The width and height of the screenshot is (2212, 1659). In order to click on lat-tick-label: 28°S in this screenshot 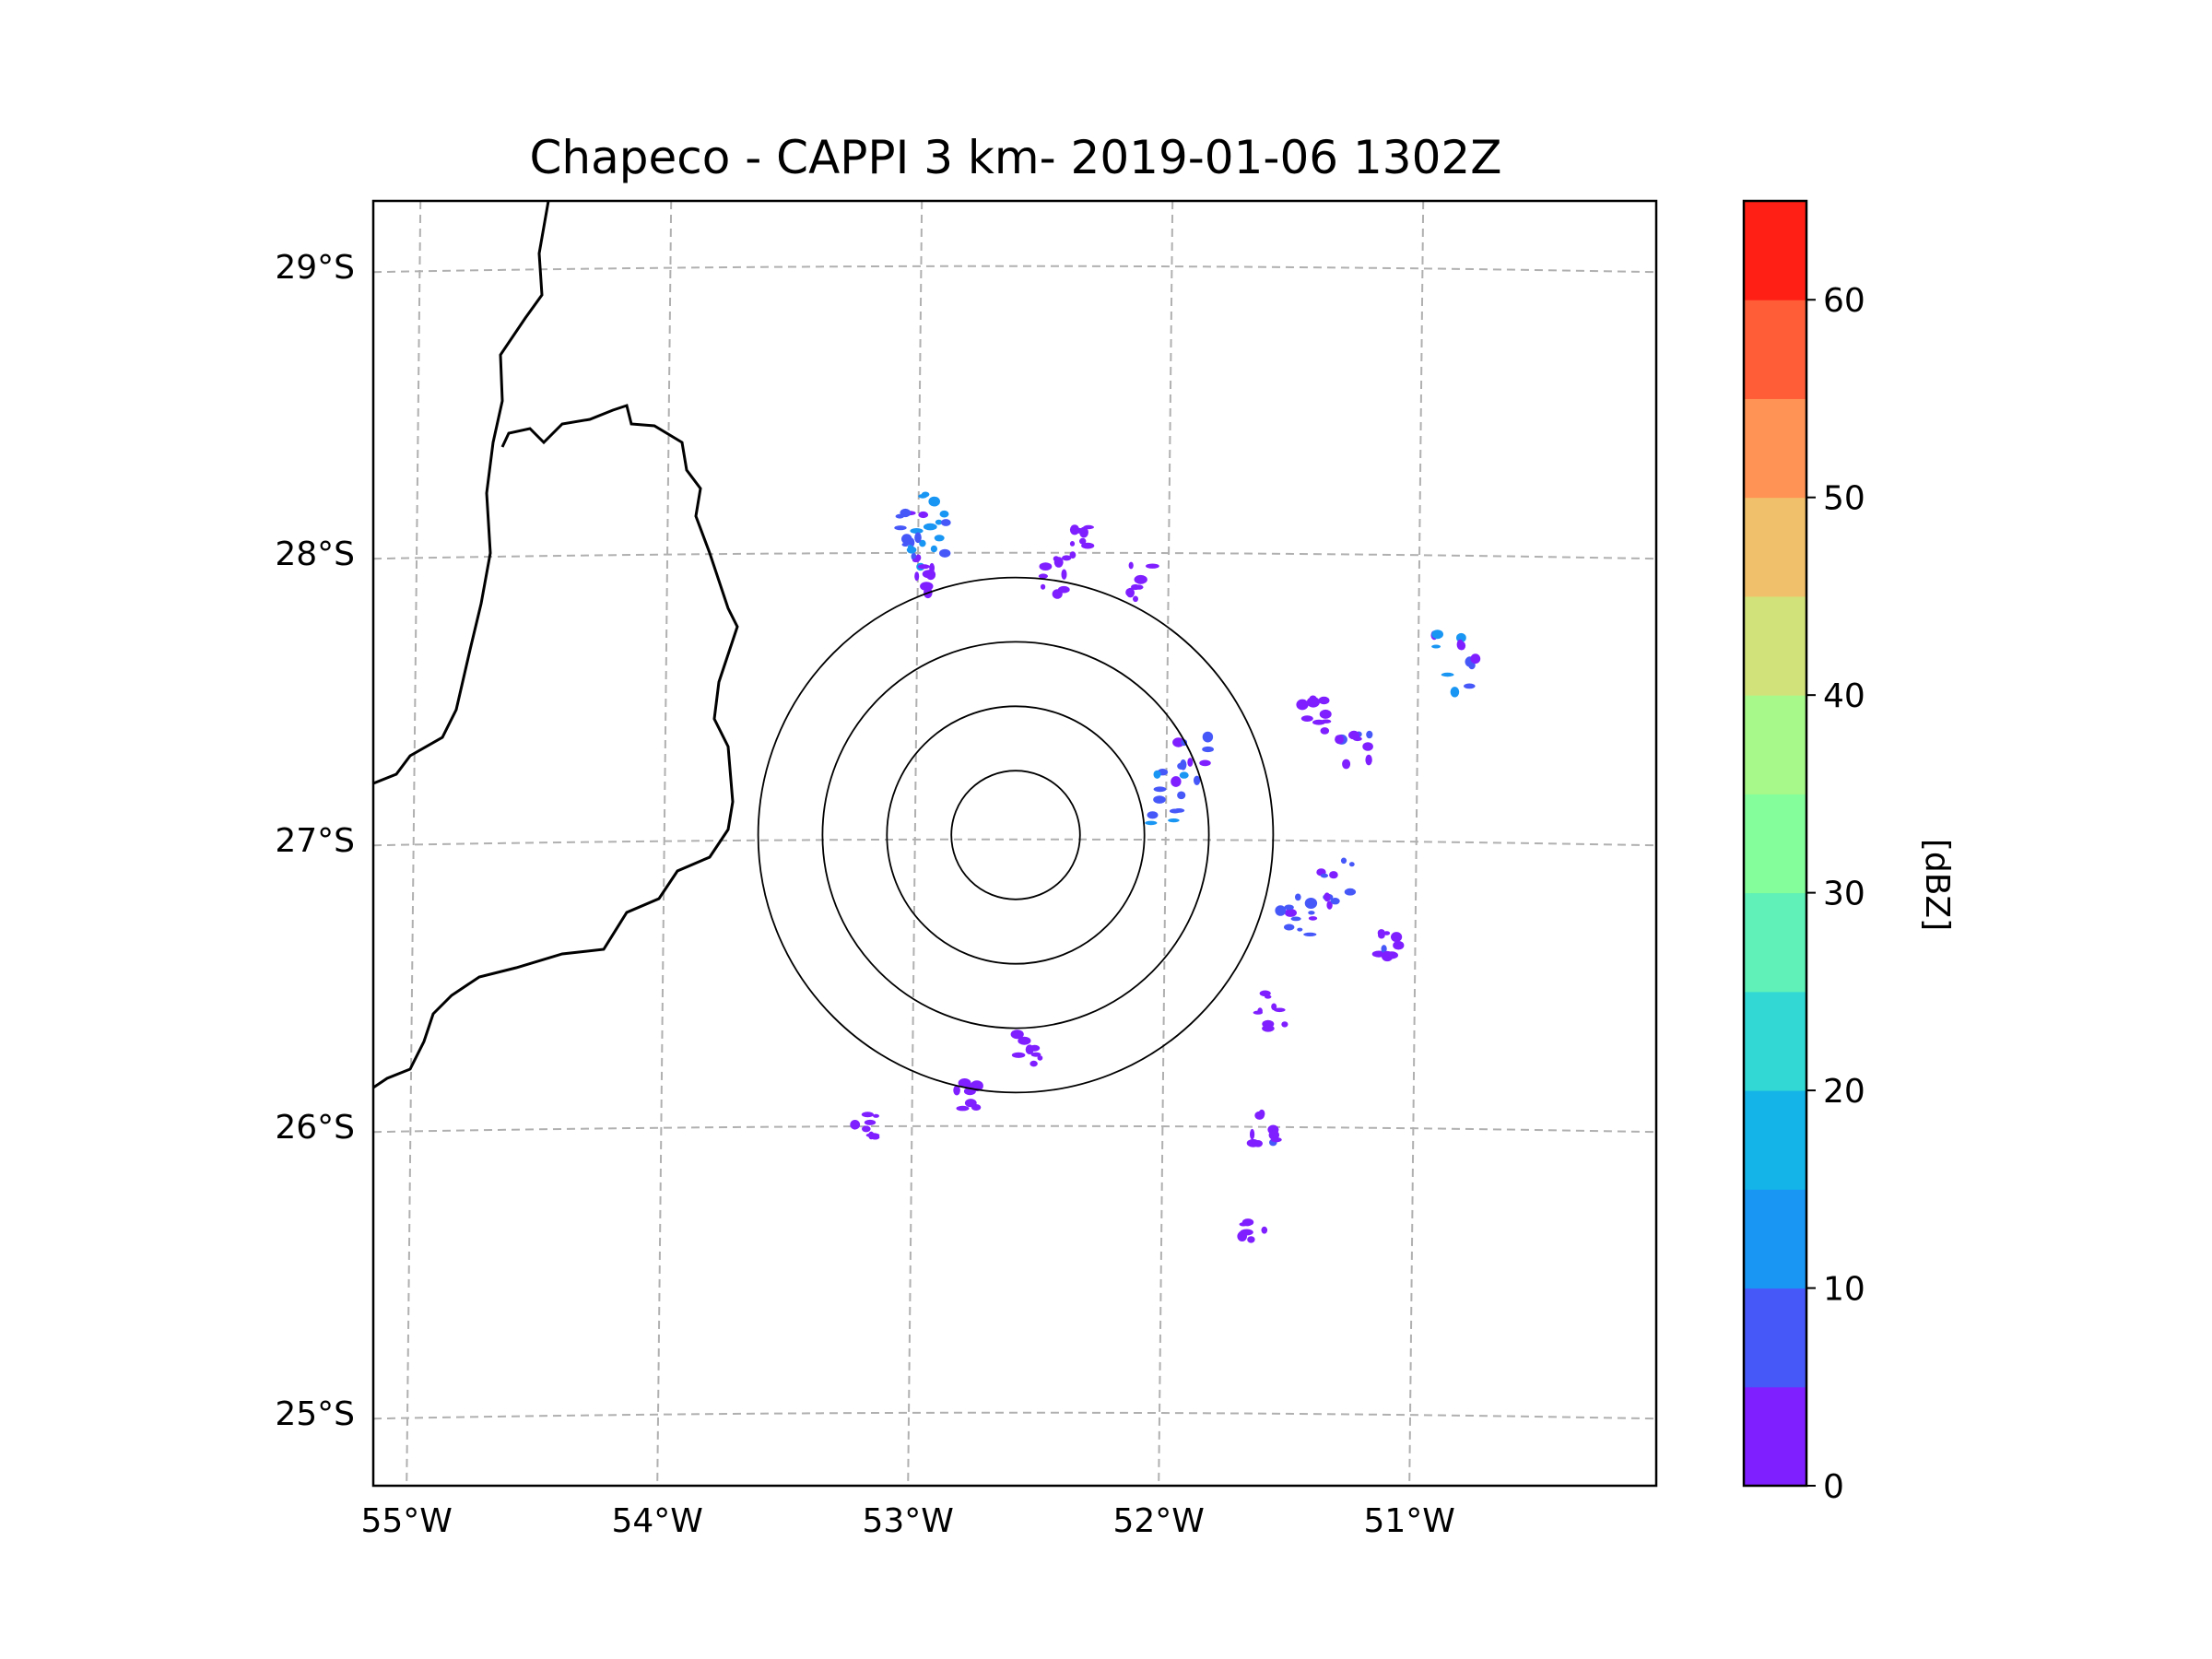, I will do `click(315, 554)`.